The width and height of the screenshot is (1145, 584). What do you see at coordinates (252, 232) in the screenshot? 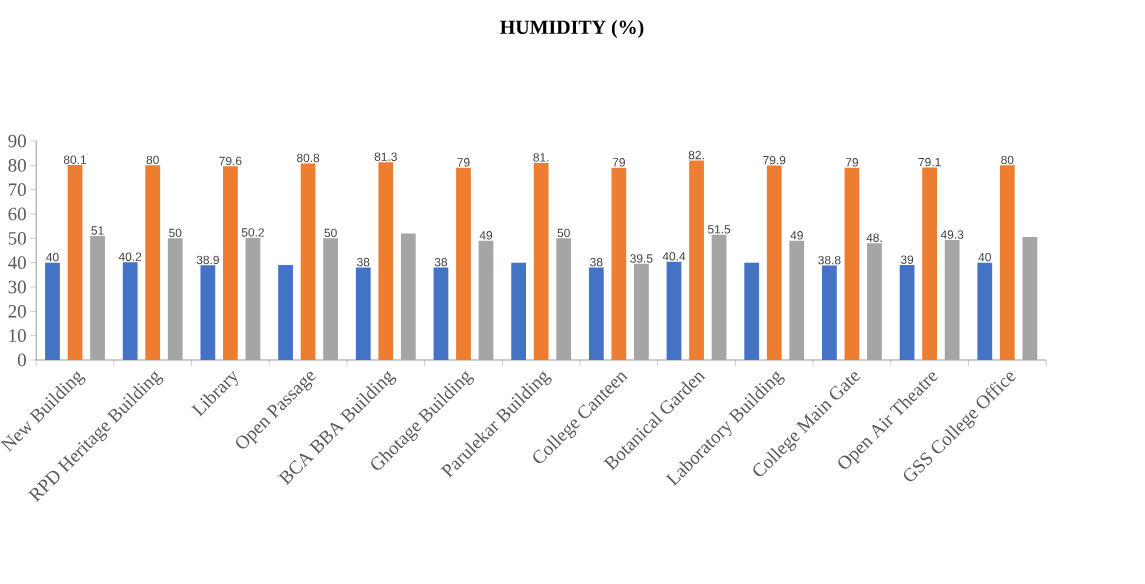
I see `data-label: 50.2` at bounding box center [252, 232].